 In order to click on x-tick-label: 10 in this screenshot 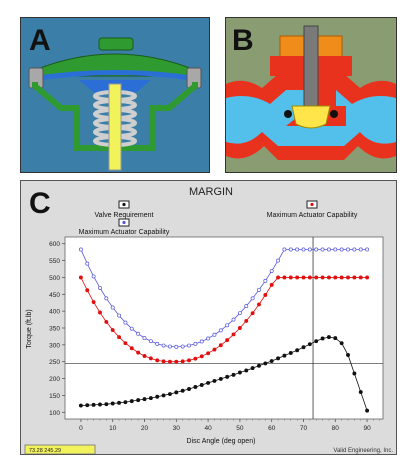, I will do `click(113, 428)`.